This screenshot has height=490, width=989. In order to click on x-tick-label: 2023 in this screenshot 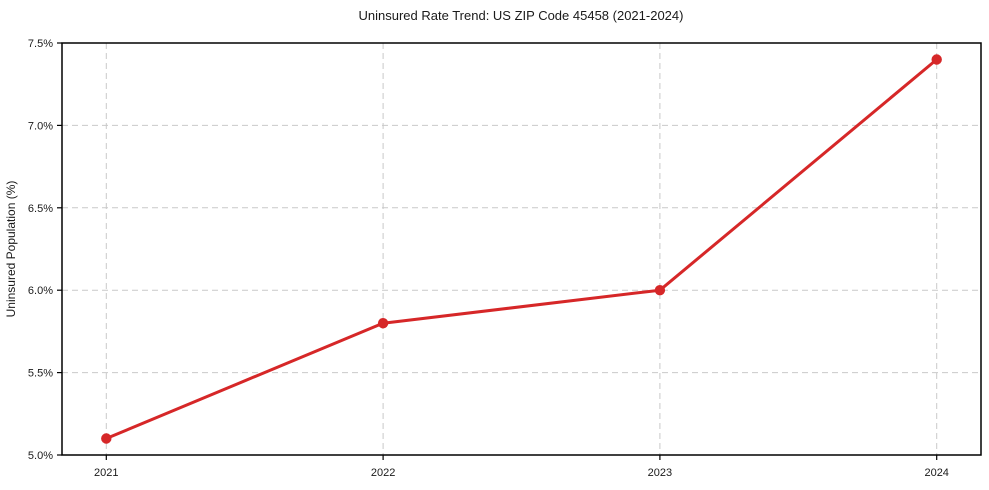, I will do `click(660, 473)`.